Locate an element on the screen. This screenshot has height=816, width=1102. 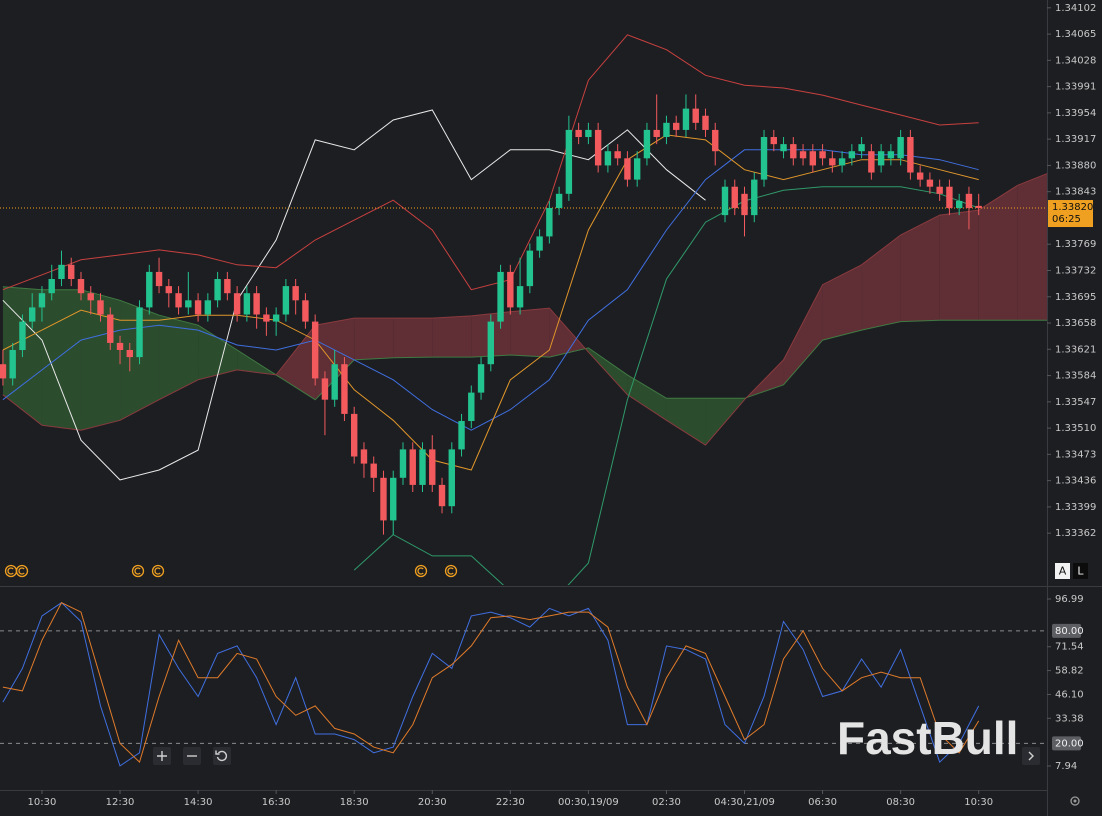
log-scale-button: L is located at coordinates (1080, 571).